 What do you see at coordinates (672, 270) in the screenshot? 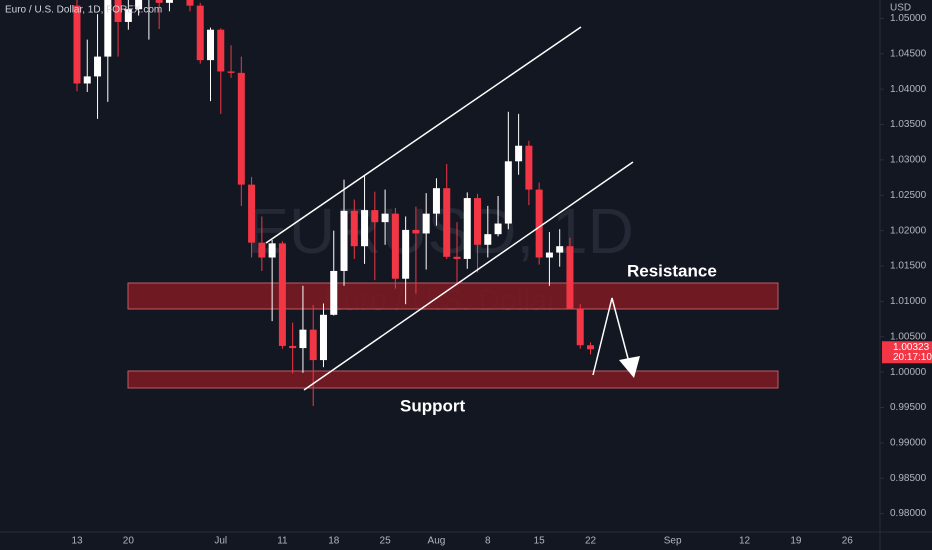
I see `resistance-label: Resistance` at bounding box center [672, 270].